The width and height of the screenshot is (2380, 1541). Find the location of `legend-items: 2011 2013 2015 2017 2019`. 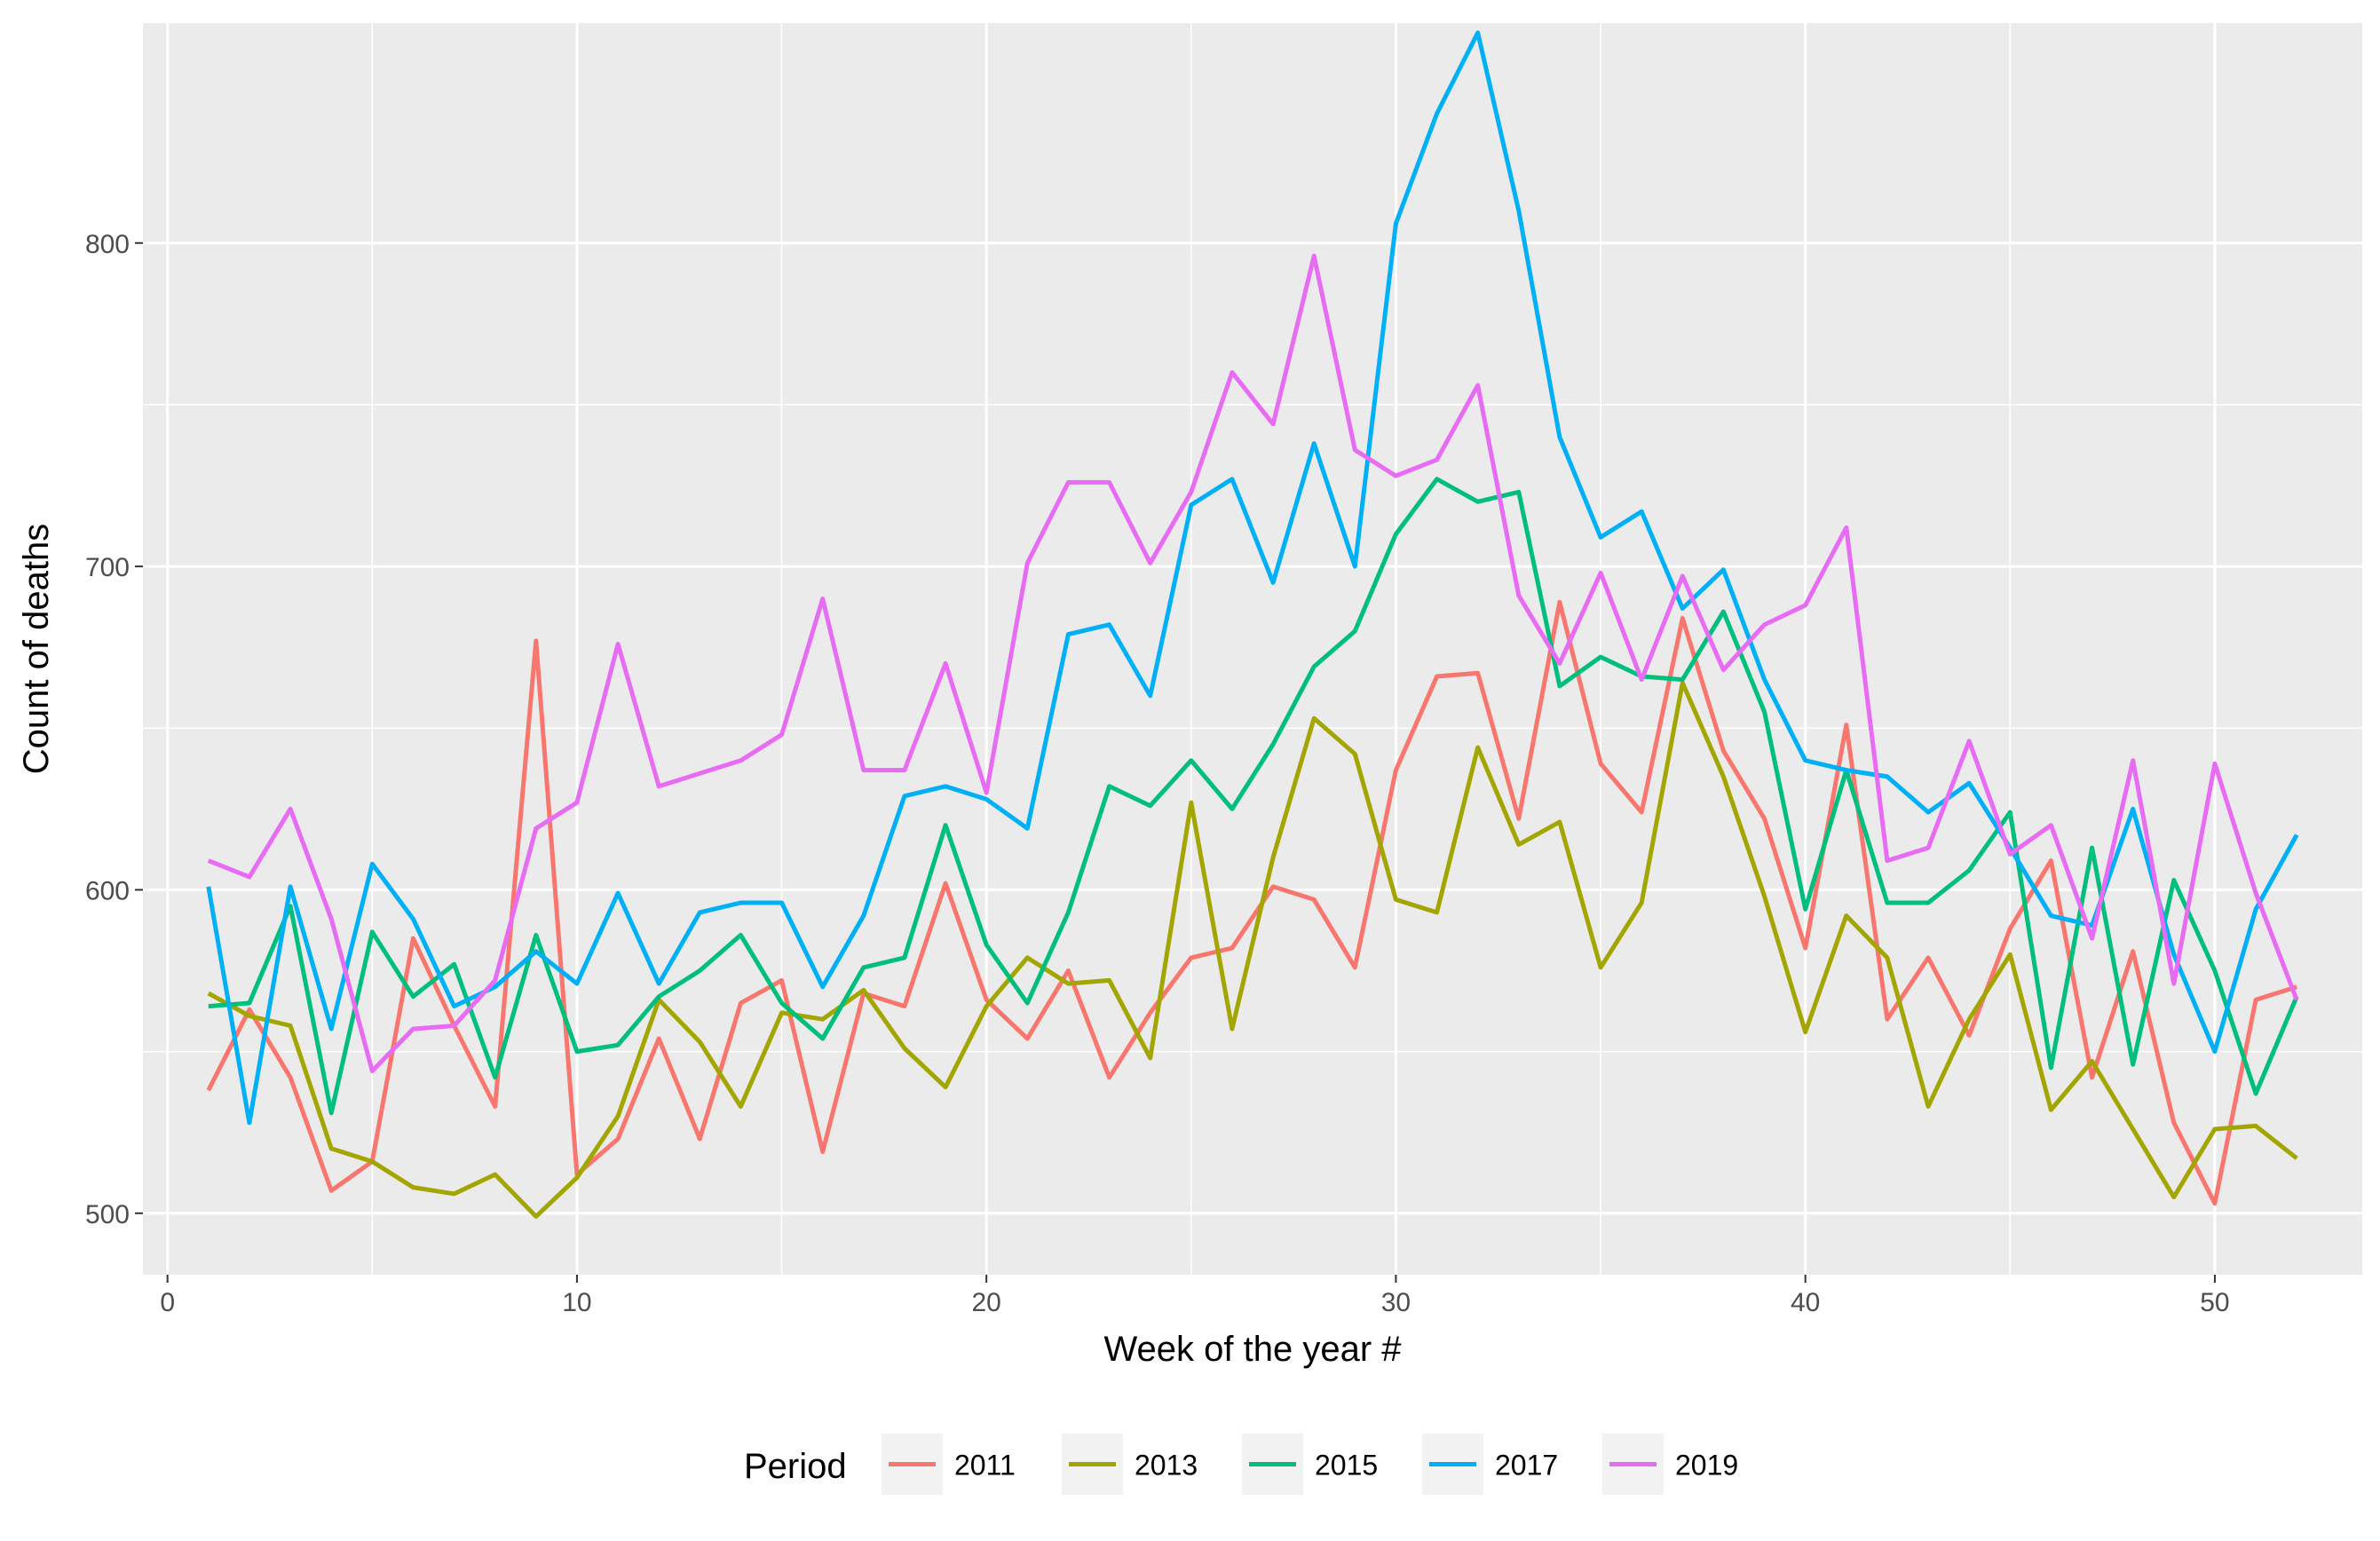

legend-items: 2011 2013 2015 2017 2019 is located at coordinates (1310, 1465).